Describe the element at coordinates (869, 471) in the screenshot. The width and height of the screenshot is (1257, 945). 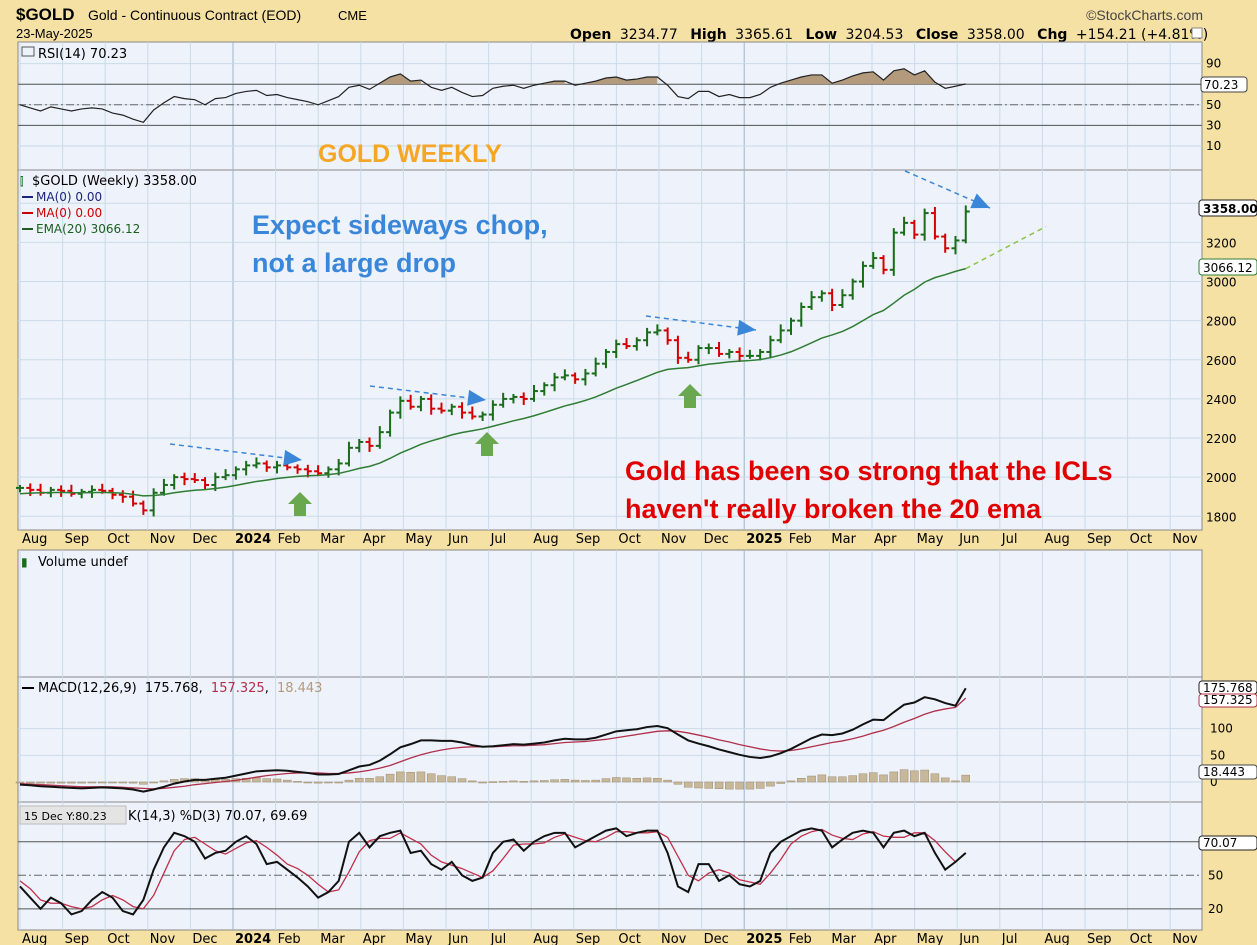
I see `annotation-red-line1: Gold has been so strong that the ICLs` at that location.